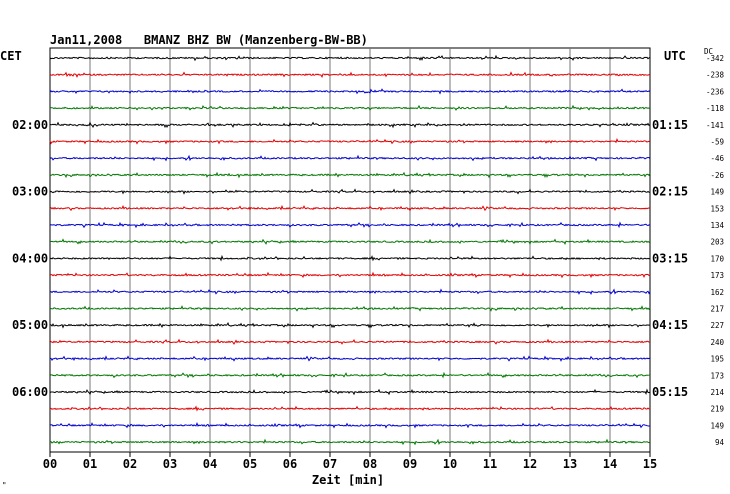 This screenshot has height=494, width=730. I want to click on dc-offset-label: -59, so click(717, 142).